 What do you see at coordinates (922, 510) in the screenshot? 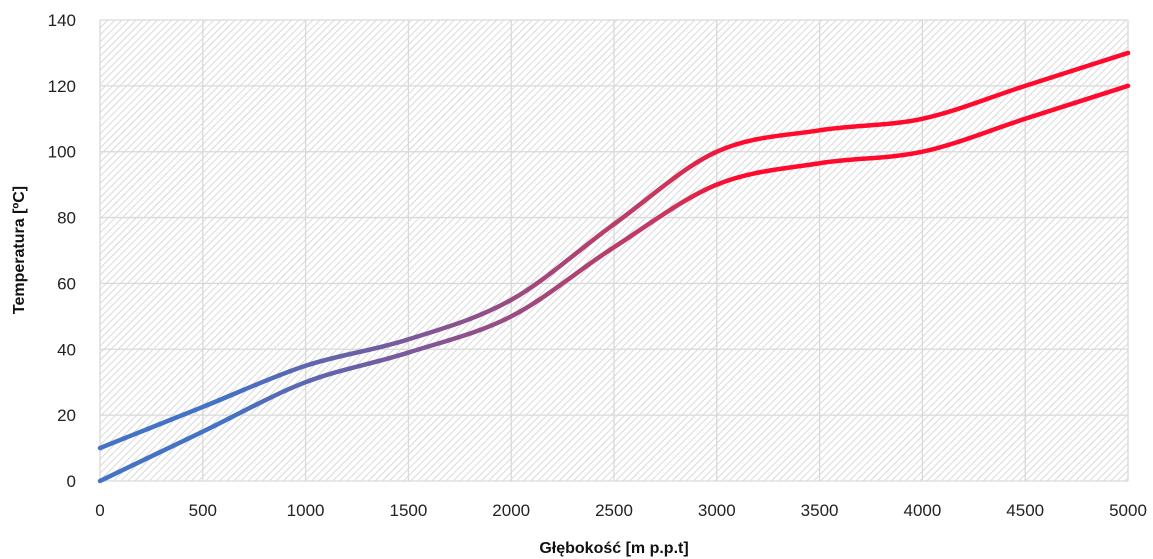
I see `x-tick-label: 4000` at bounding box center [922, 510].